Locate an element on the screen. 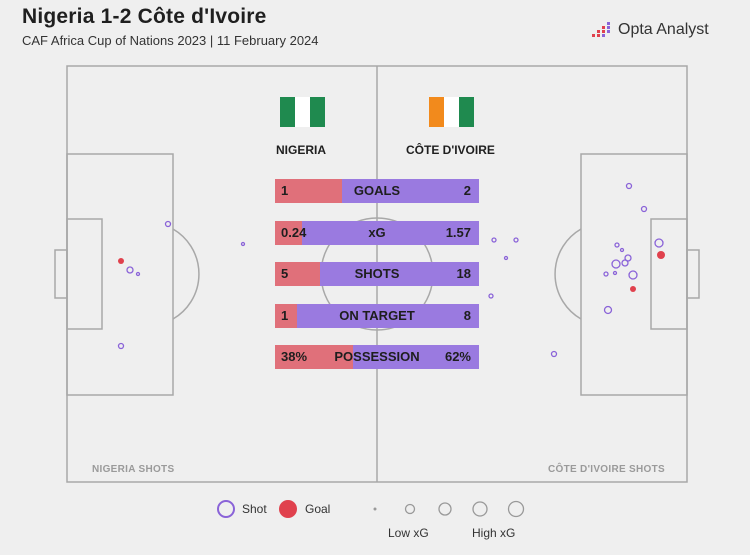 The image size is (750, 555). home-team-name: NIGERIA is located at coordinates (301, 150).